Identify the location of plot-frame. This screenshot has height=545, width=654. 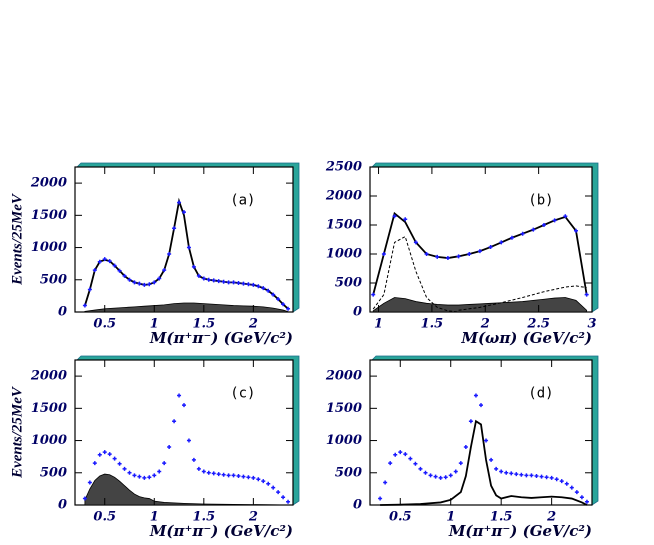
(184, 239).